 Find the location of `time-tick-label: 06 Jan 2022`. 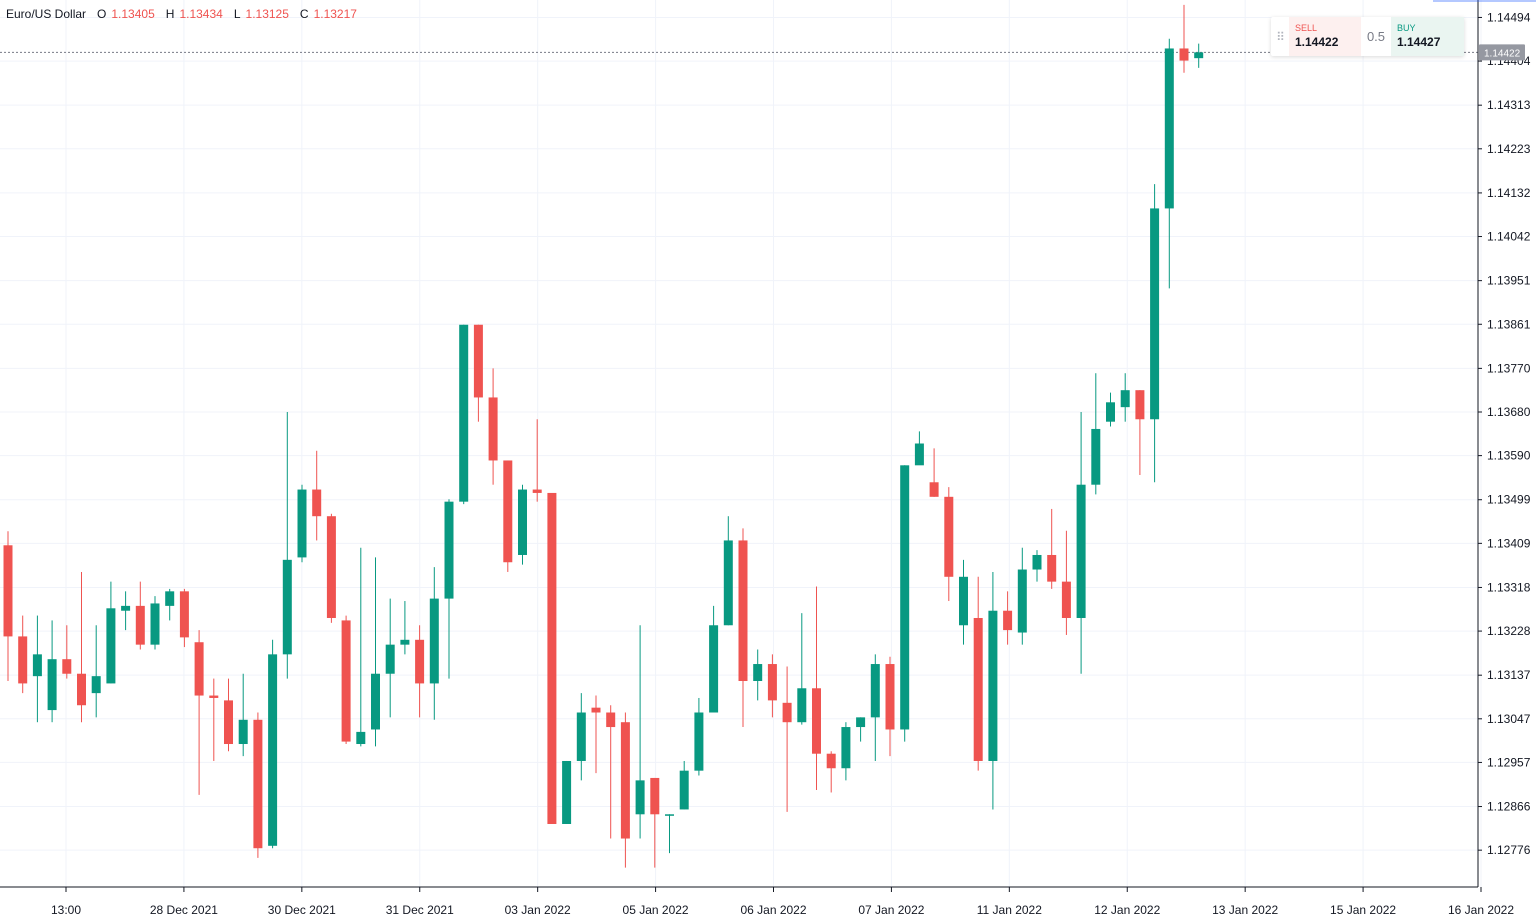

time-tick-label: 06 Jan 2022 is located at coordinates (773, 910).